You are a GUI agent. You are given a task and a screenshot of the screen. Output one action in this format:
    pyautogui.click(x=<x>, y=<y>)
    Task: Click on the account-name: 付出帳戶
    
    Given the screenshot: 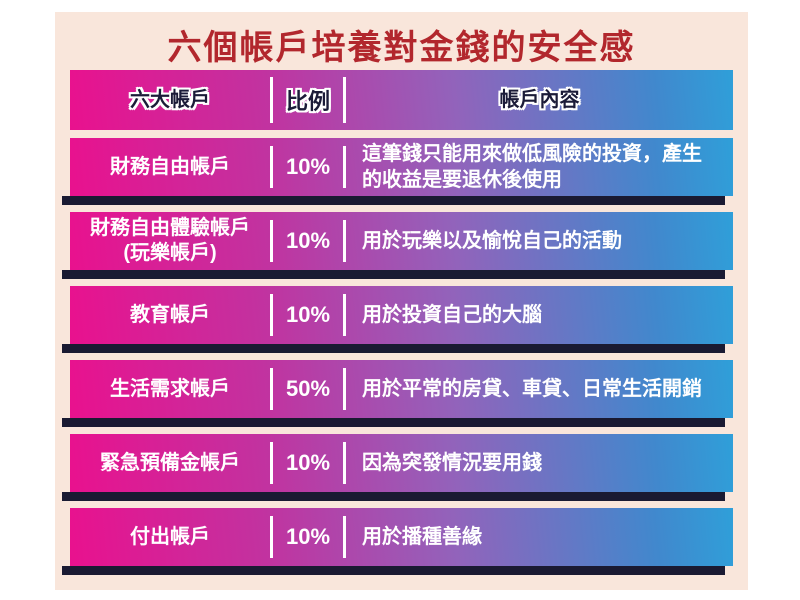 What is the action you would take?
    pyautogui.click(x=170, y=536)
    